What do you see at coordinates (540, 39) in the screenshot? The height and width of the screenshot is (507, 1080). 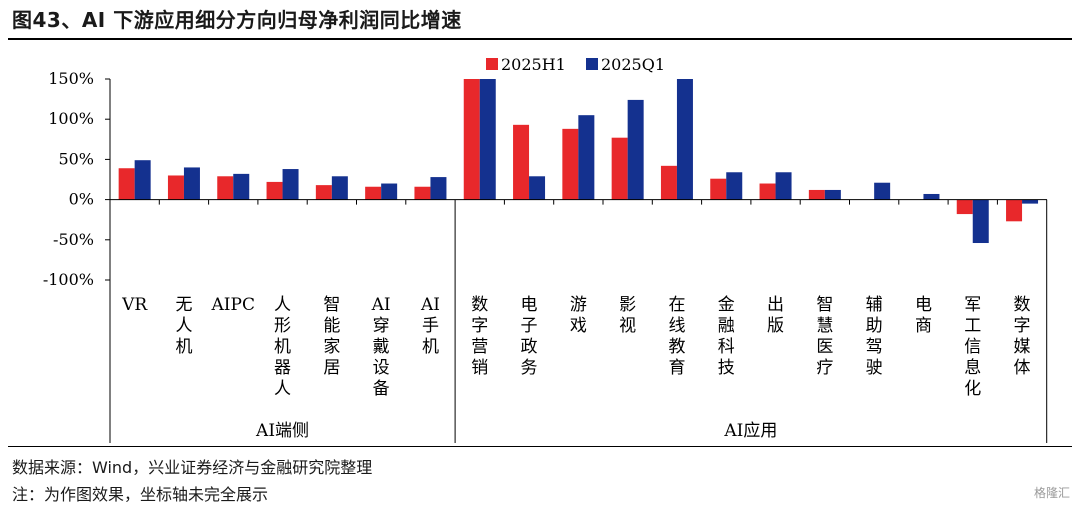 I see `title-rule` at bounding box center [540, 39].